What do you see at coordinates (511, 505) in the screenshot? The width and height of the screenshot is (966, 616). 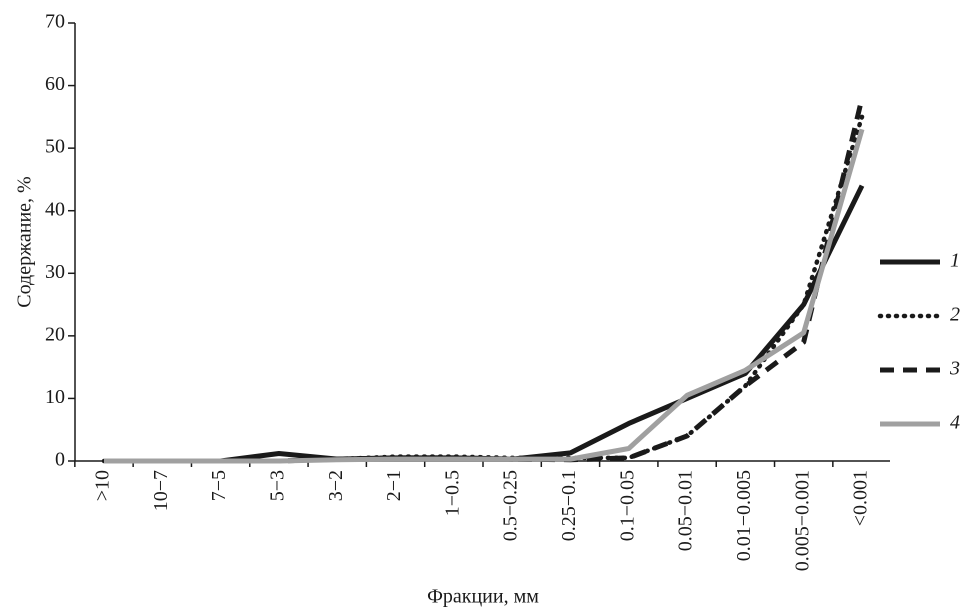 I see `x-tick-label: 0.5−0.25` at bounding box center [511, 505].